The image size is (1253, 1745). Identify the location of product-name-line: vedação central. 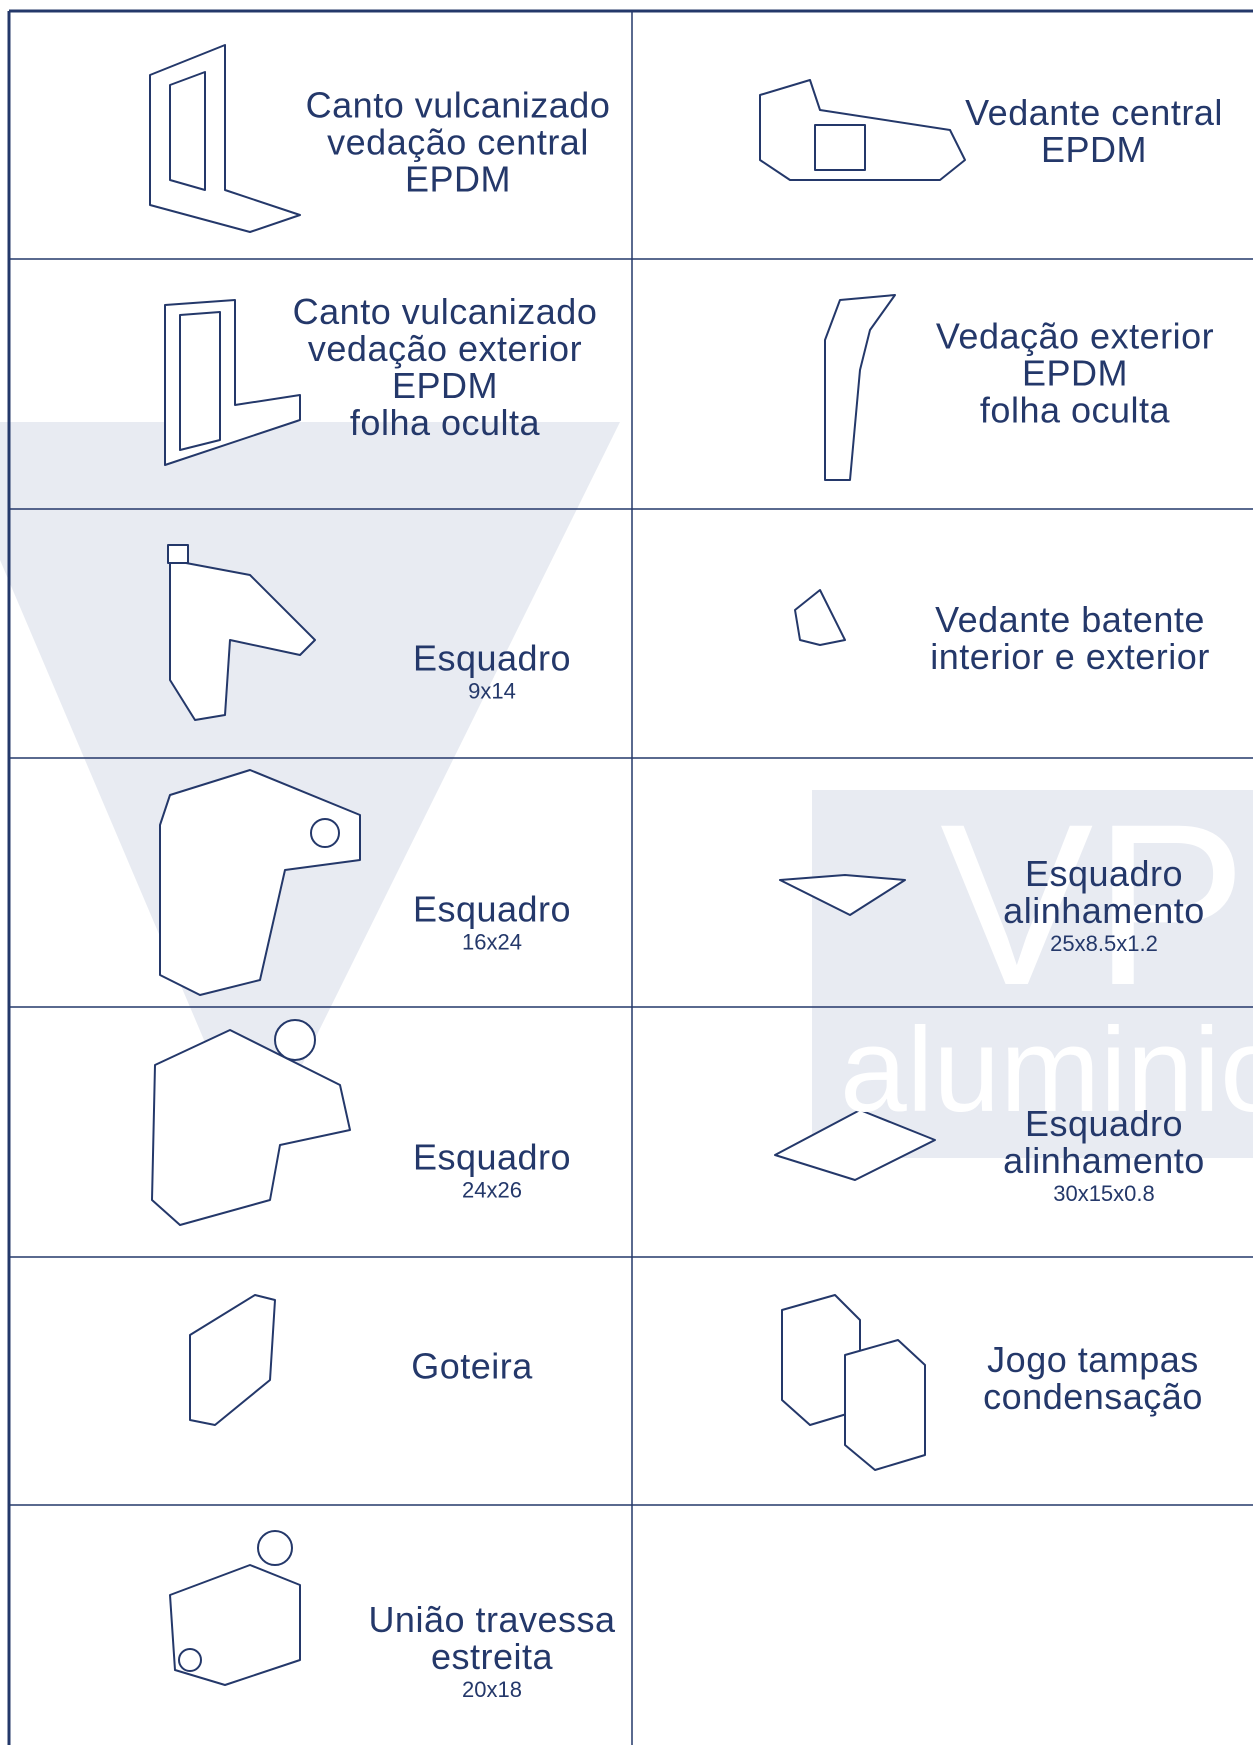
(458, 142).